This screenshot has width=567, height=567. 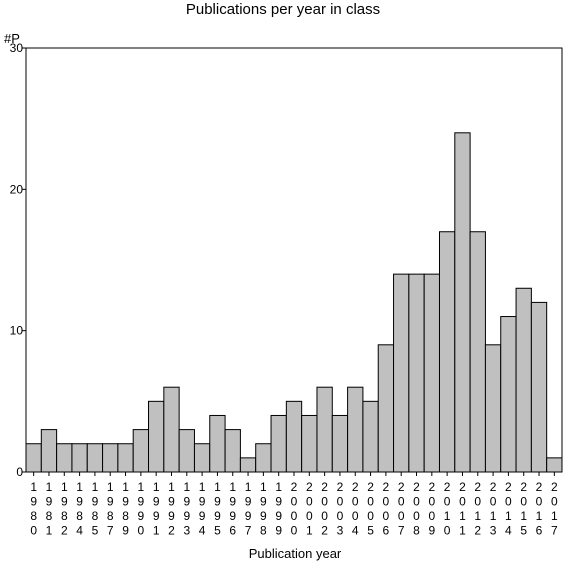 I want to click on bar-1980, so click(x=33, y=458).